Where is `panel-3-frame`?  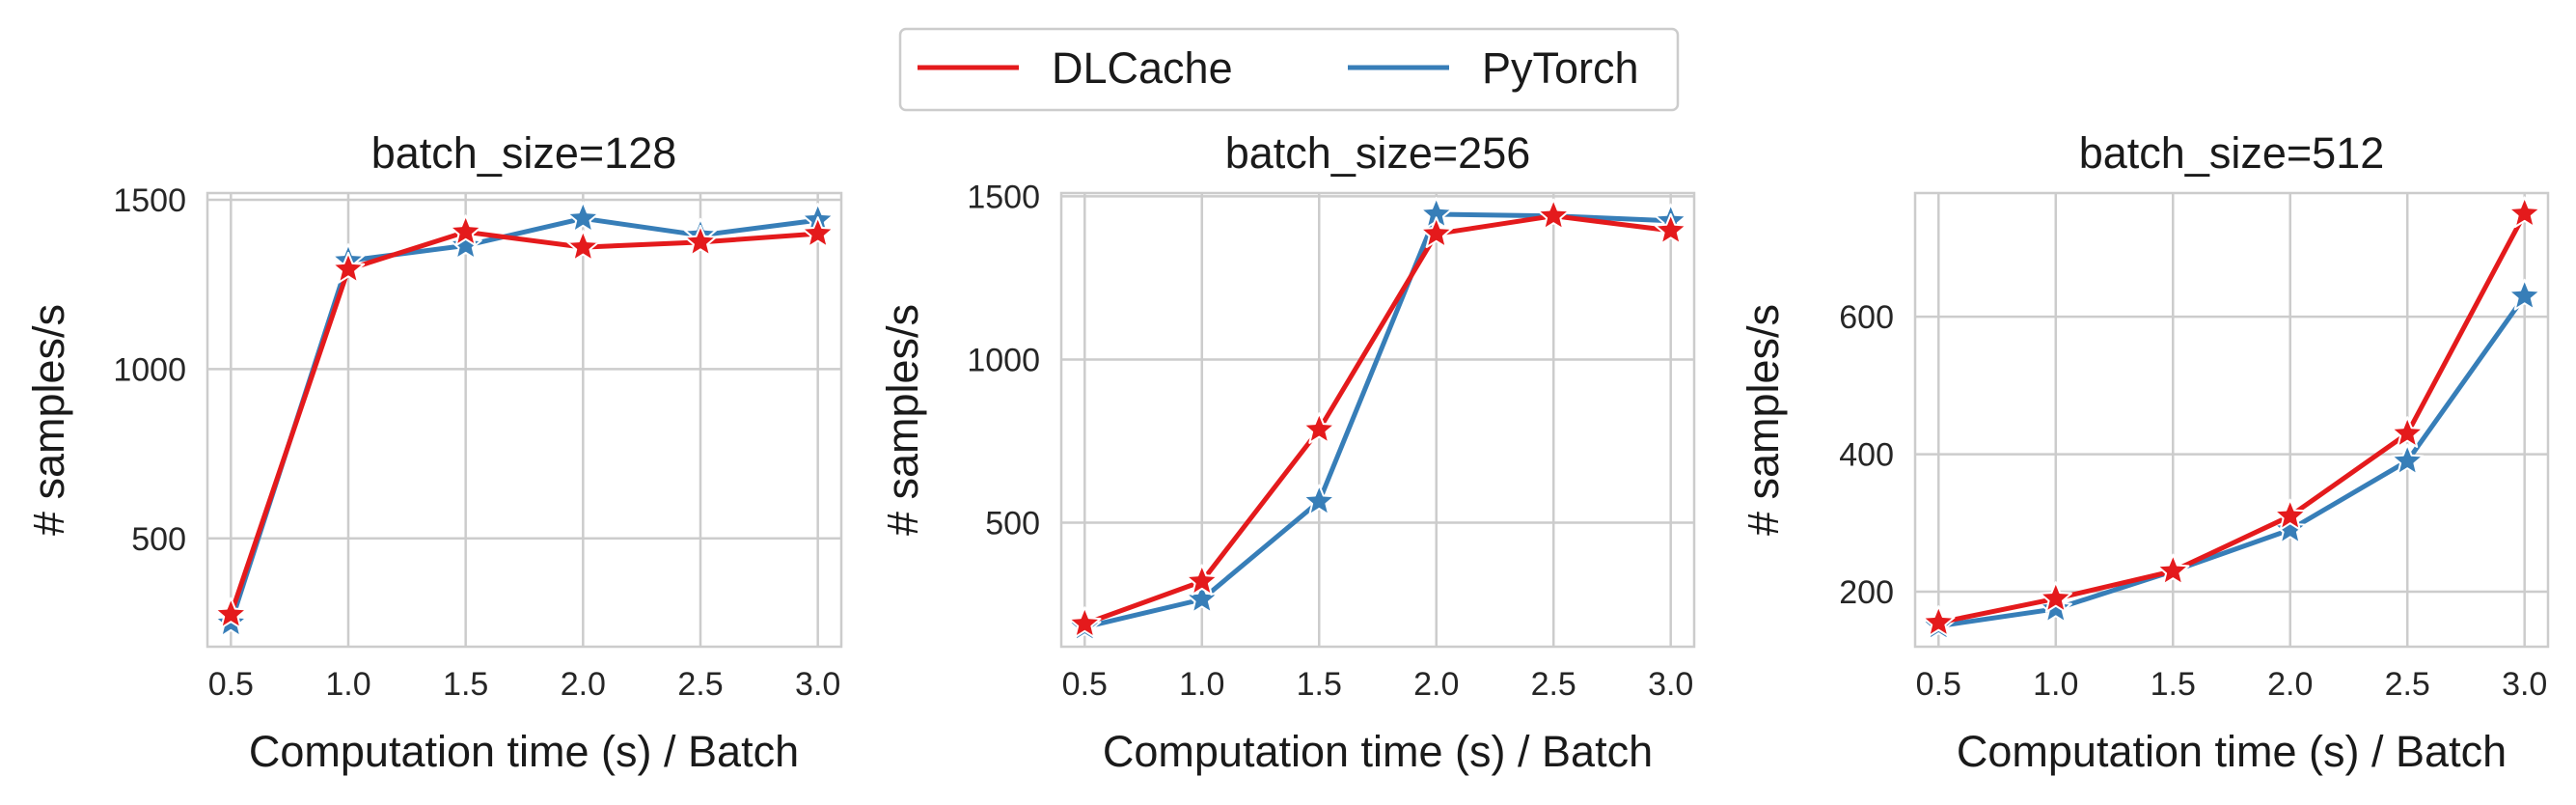 panel-3-frame is located at coordinates (2231, 420).